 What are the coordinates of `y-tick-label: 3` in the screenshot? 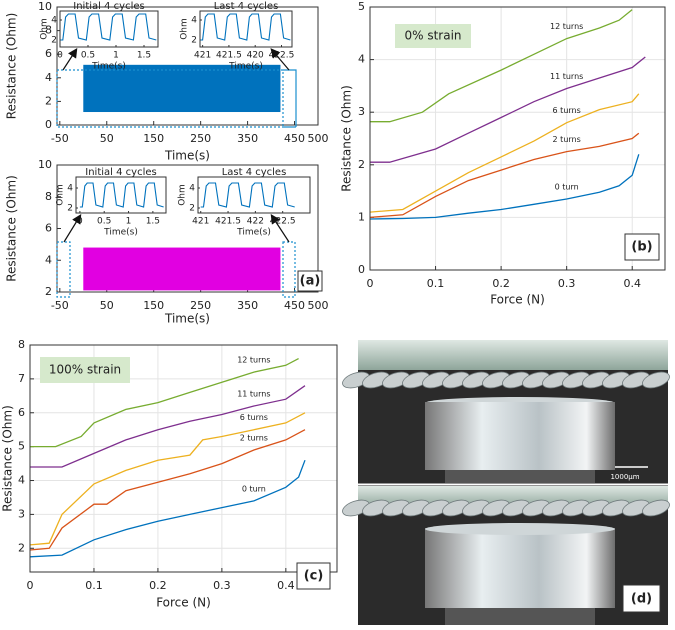 It's located at (21, 513).